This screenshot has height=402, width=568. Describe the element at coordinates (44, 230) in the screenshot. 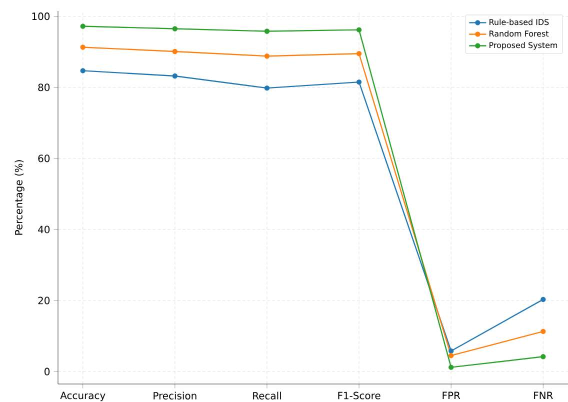

I see `y-tick-label: 40` at that location.